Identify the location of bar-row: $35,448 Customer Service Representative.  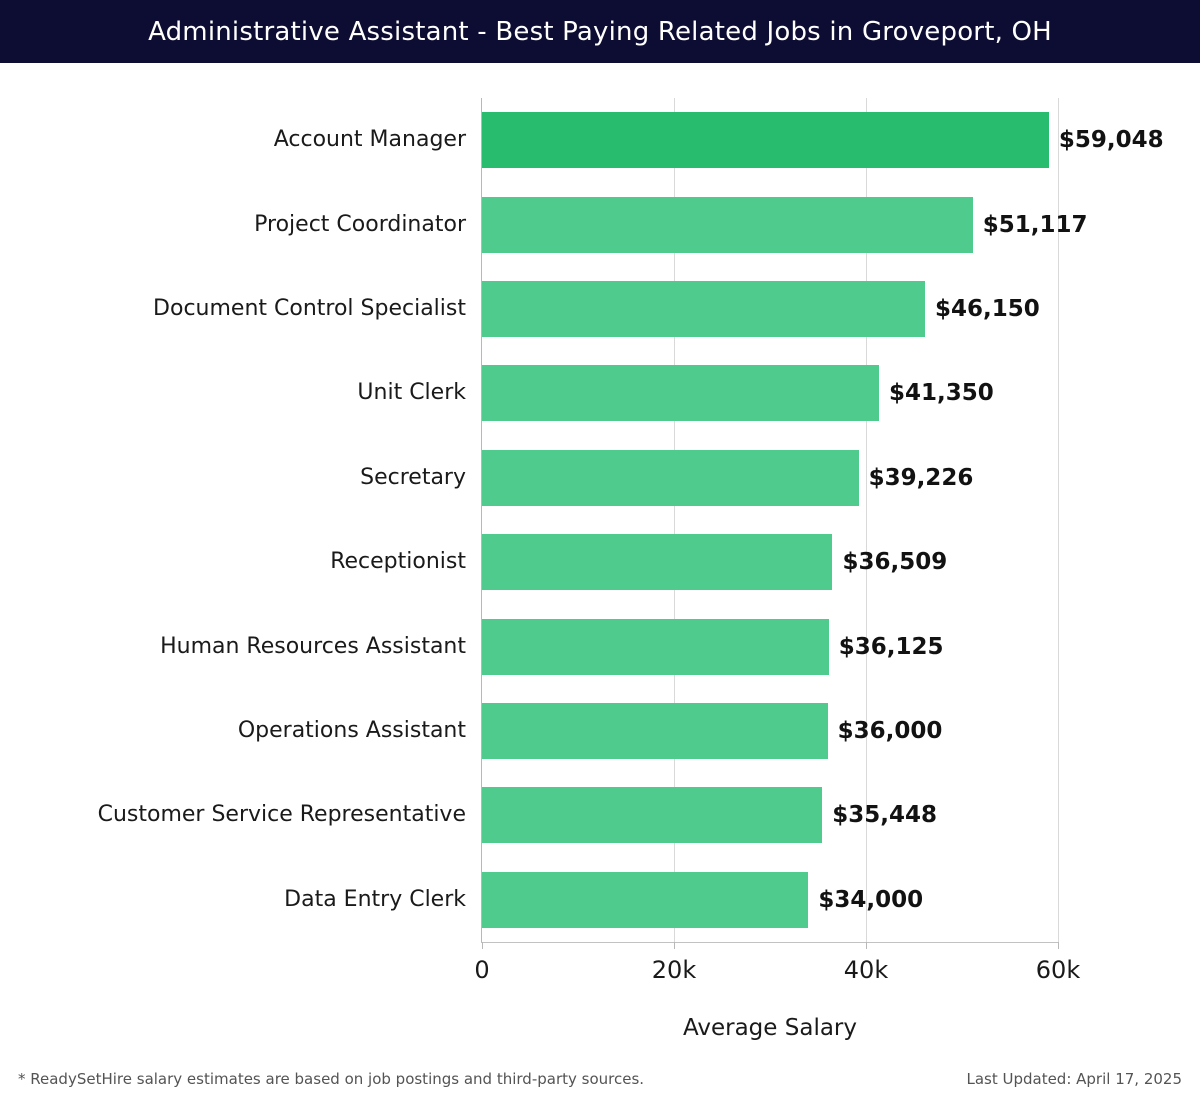
(578, 815).